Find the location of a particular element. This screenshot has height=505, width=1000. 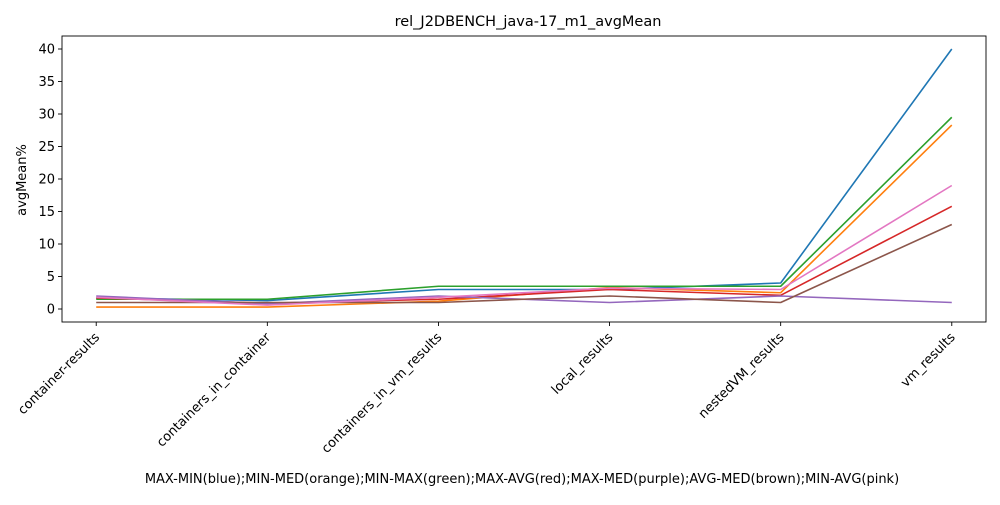

y-axis-label: avgMean% is located at coordinates (22, 180).